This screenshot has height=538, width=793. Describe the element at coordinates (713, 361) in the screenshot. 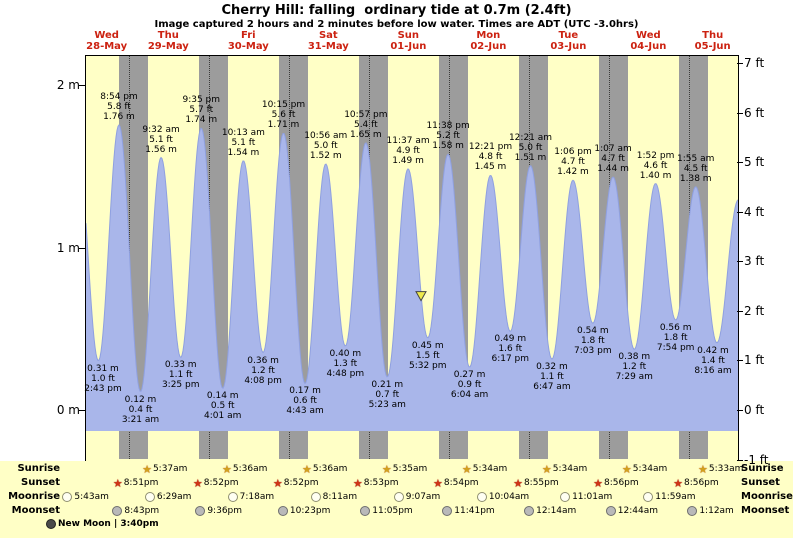

I see `low-tide-annotation: 0.42 m 1.4 ft 8:16 am` at that location.